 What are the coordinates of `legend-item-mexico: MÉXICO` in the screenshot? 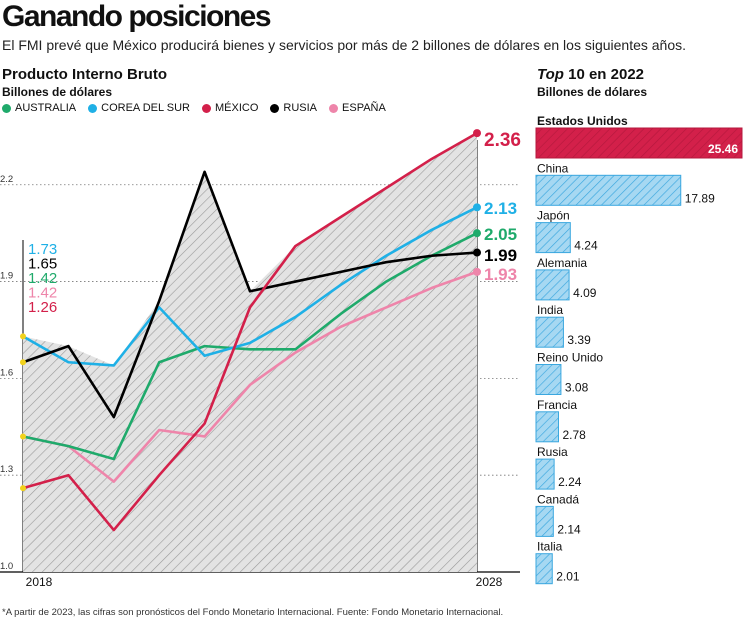 It's located at (230, 108).